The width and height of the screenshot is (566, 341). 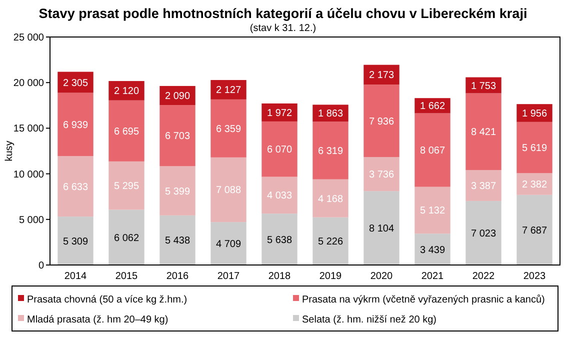 What do you see at coordinates (31, 220) in the screenshot?
I see `y-tick-label: 5 000` at bounding box center [31, 220].